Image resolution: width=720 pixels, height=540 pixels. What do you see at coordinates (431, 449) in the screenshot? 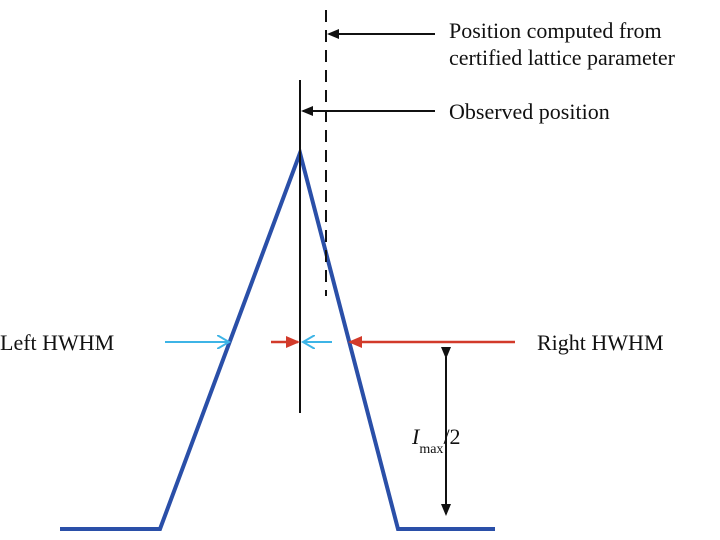
I see `half-max-subscript: max` at bounding box center [431, 449].